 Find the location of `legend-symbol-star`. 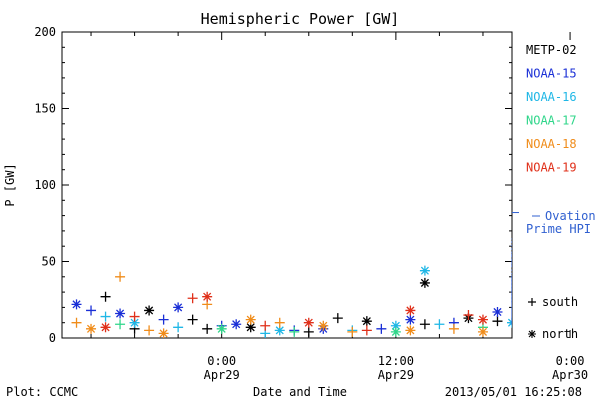

legend-symbol-star is located at coordinates (532, 334).